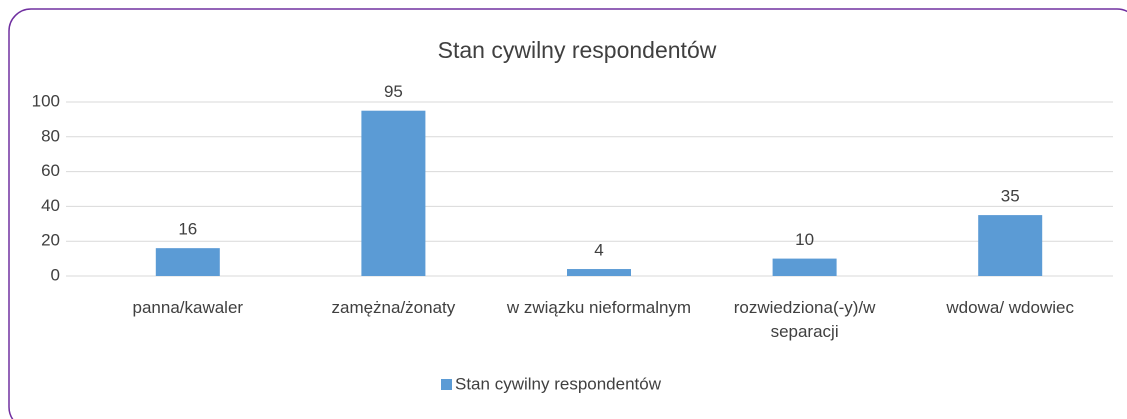  Describe the element at coordinates (558, 383) in the screenshot. I see `legend-label: Stan cywilny respondentów` at that location.